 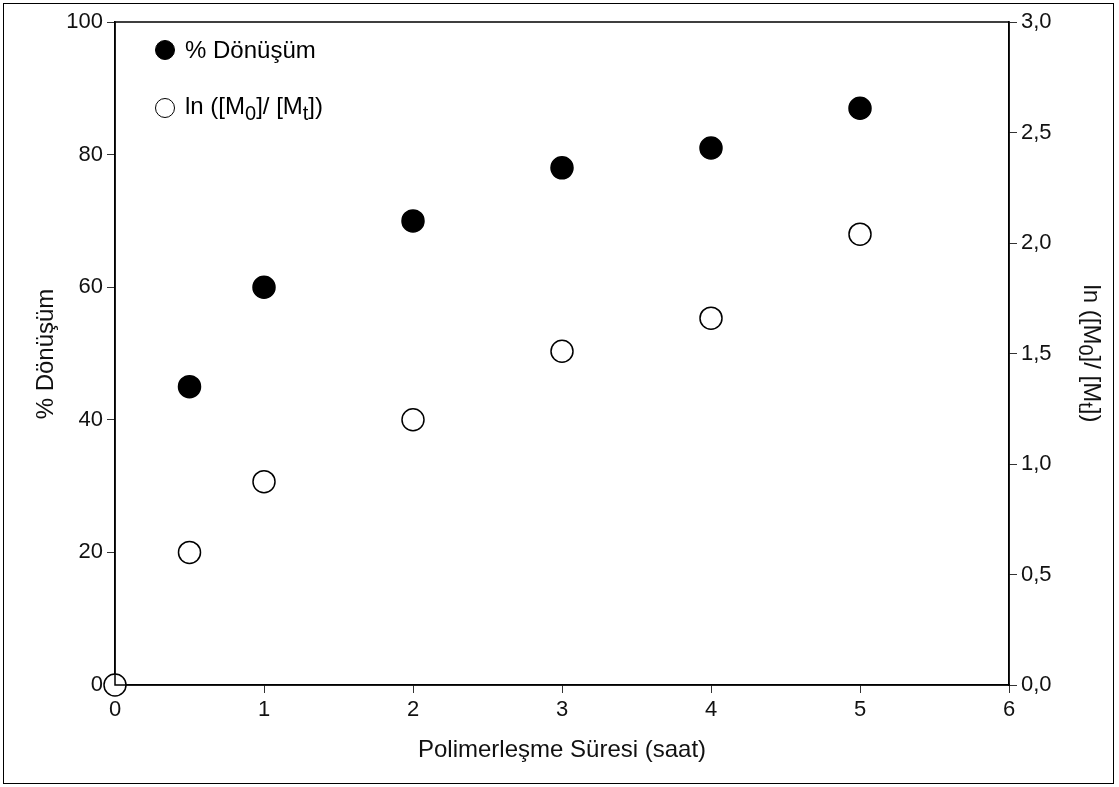 What do you see at coordinates (562, 709) in the screenshot?
I see `x-tick-label: 3` at bounding box center [562, 709].